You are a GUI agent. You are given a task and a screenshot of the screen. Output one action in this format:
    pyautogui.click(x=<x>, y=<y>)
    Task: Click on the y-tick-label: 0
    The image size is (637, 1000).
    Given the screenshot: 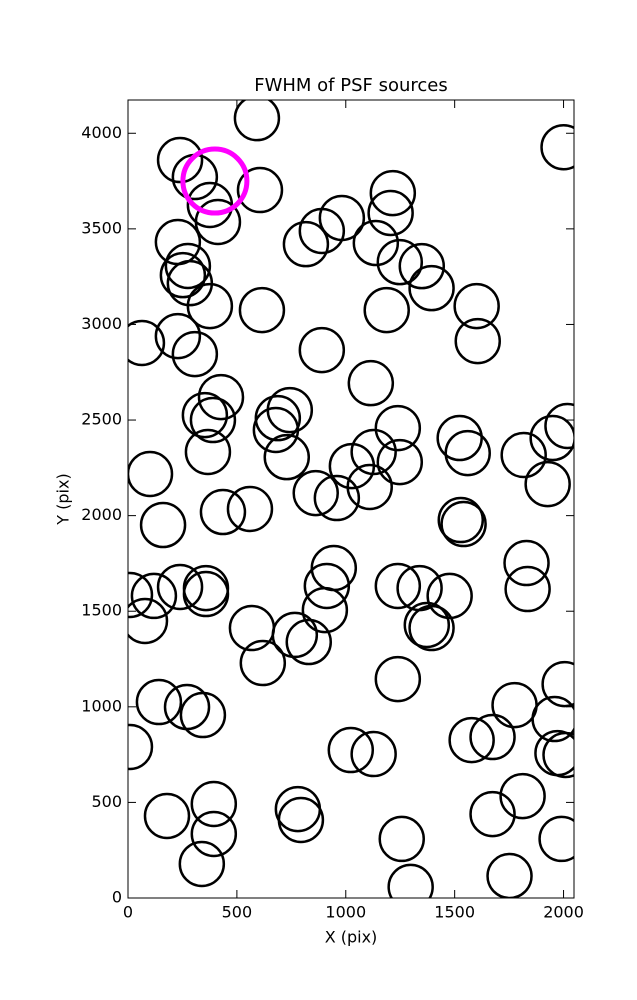 What is the action you would take?
    pyautogui.click(x=117, y=897)
    